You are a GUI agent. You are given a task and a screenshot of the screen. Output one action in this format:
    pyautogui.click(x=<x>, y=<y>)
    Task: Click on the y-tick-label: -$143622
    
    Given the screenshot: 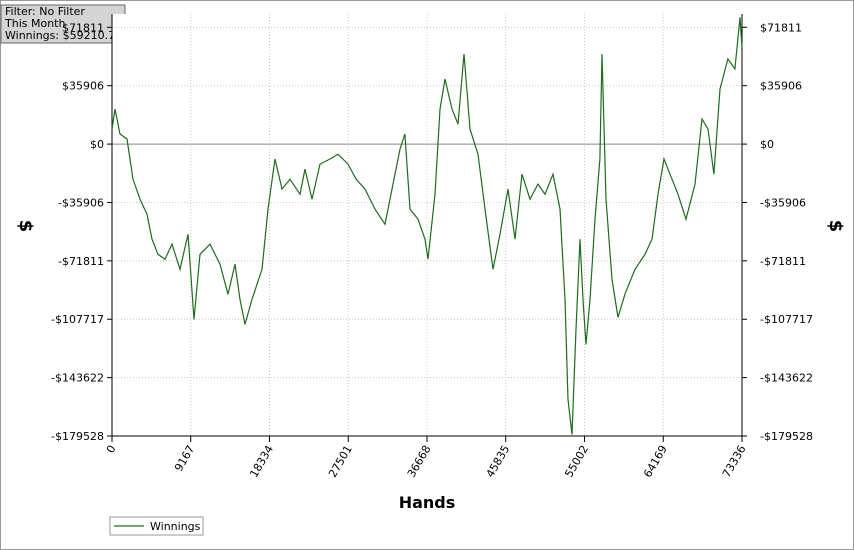 What is the action you would take?
    pyautogui.click(x=77, y=378)
    